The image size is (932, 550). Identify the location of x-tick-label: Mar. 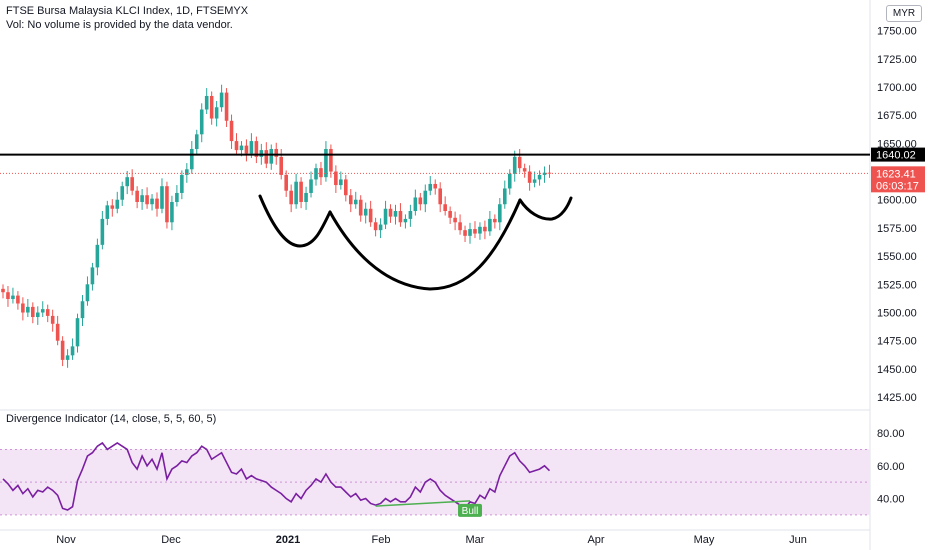
(475, 540).